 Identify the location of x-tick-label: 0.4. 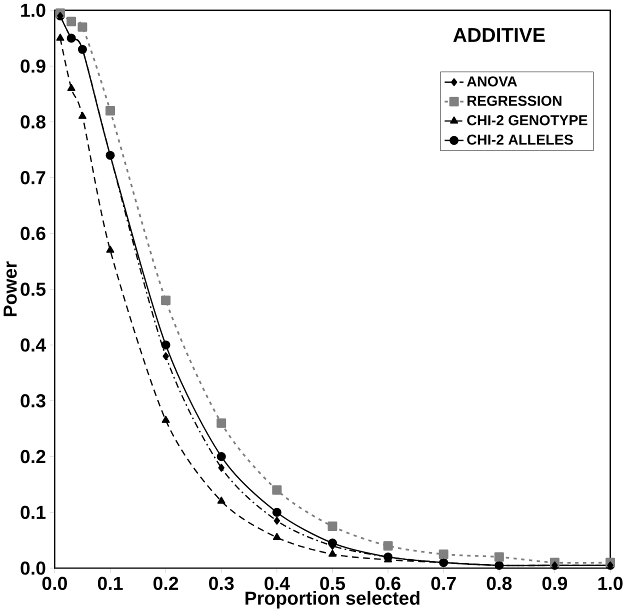
(277, 583).